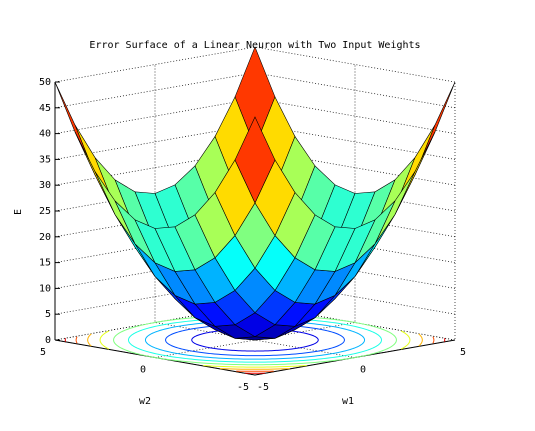  What do you see at coordinates (43, 352) in the screenshot?
I see `y-tick-label: 5` at bounding box center [43, 352].